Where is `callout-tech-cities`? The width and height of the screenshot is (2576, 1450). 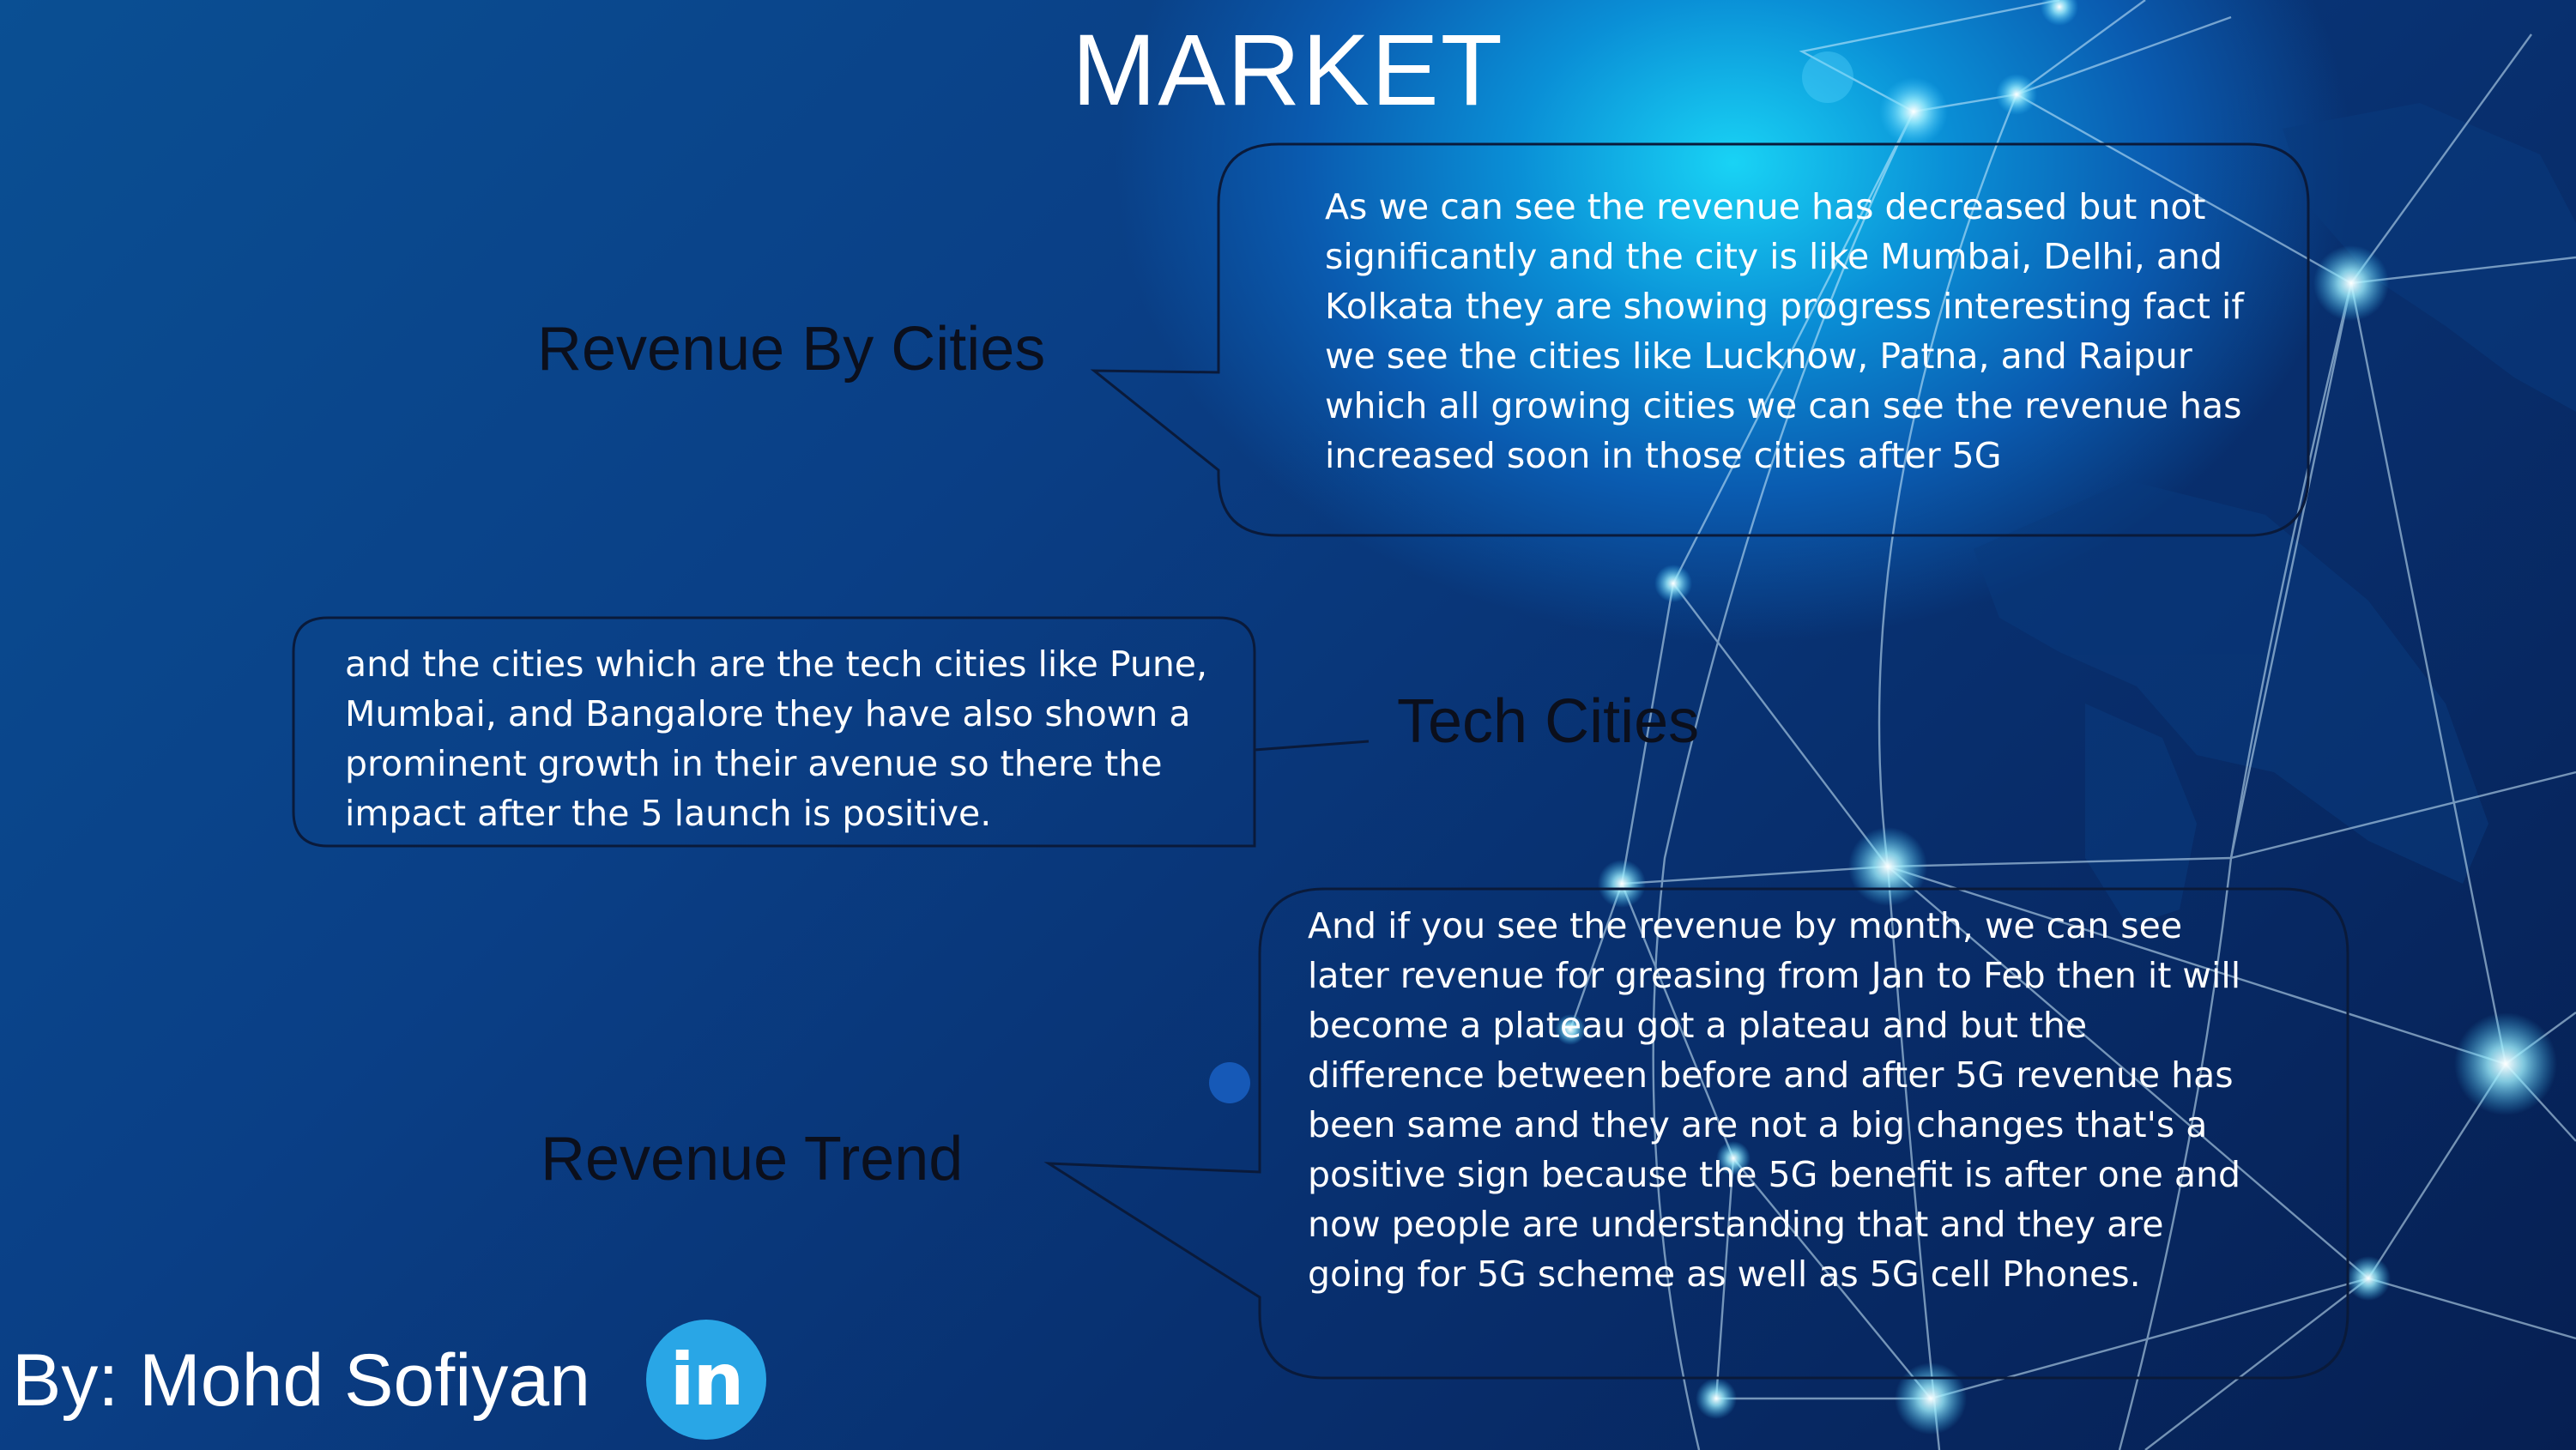 callout-tech-cities is located at coordinates (831, 732).